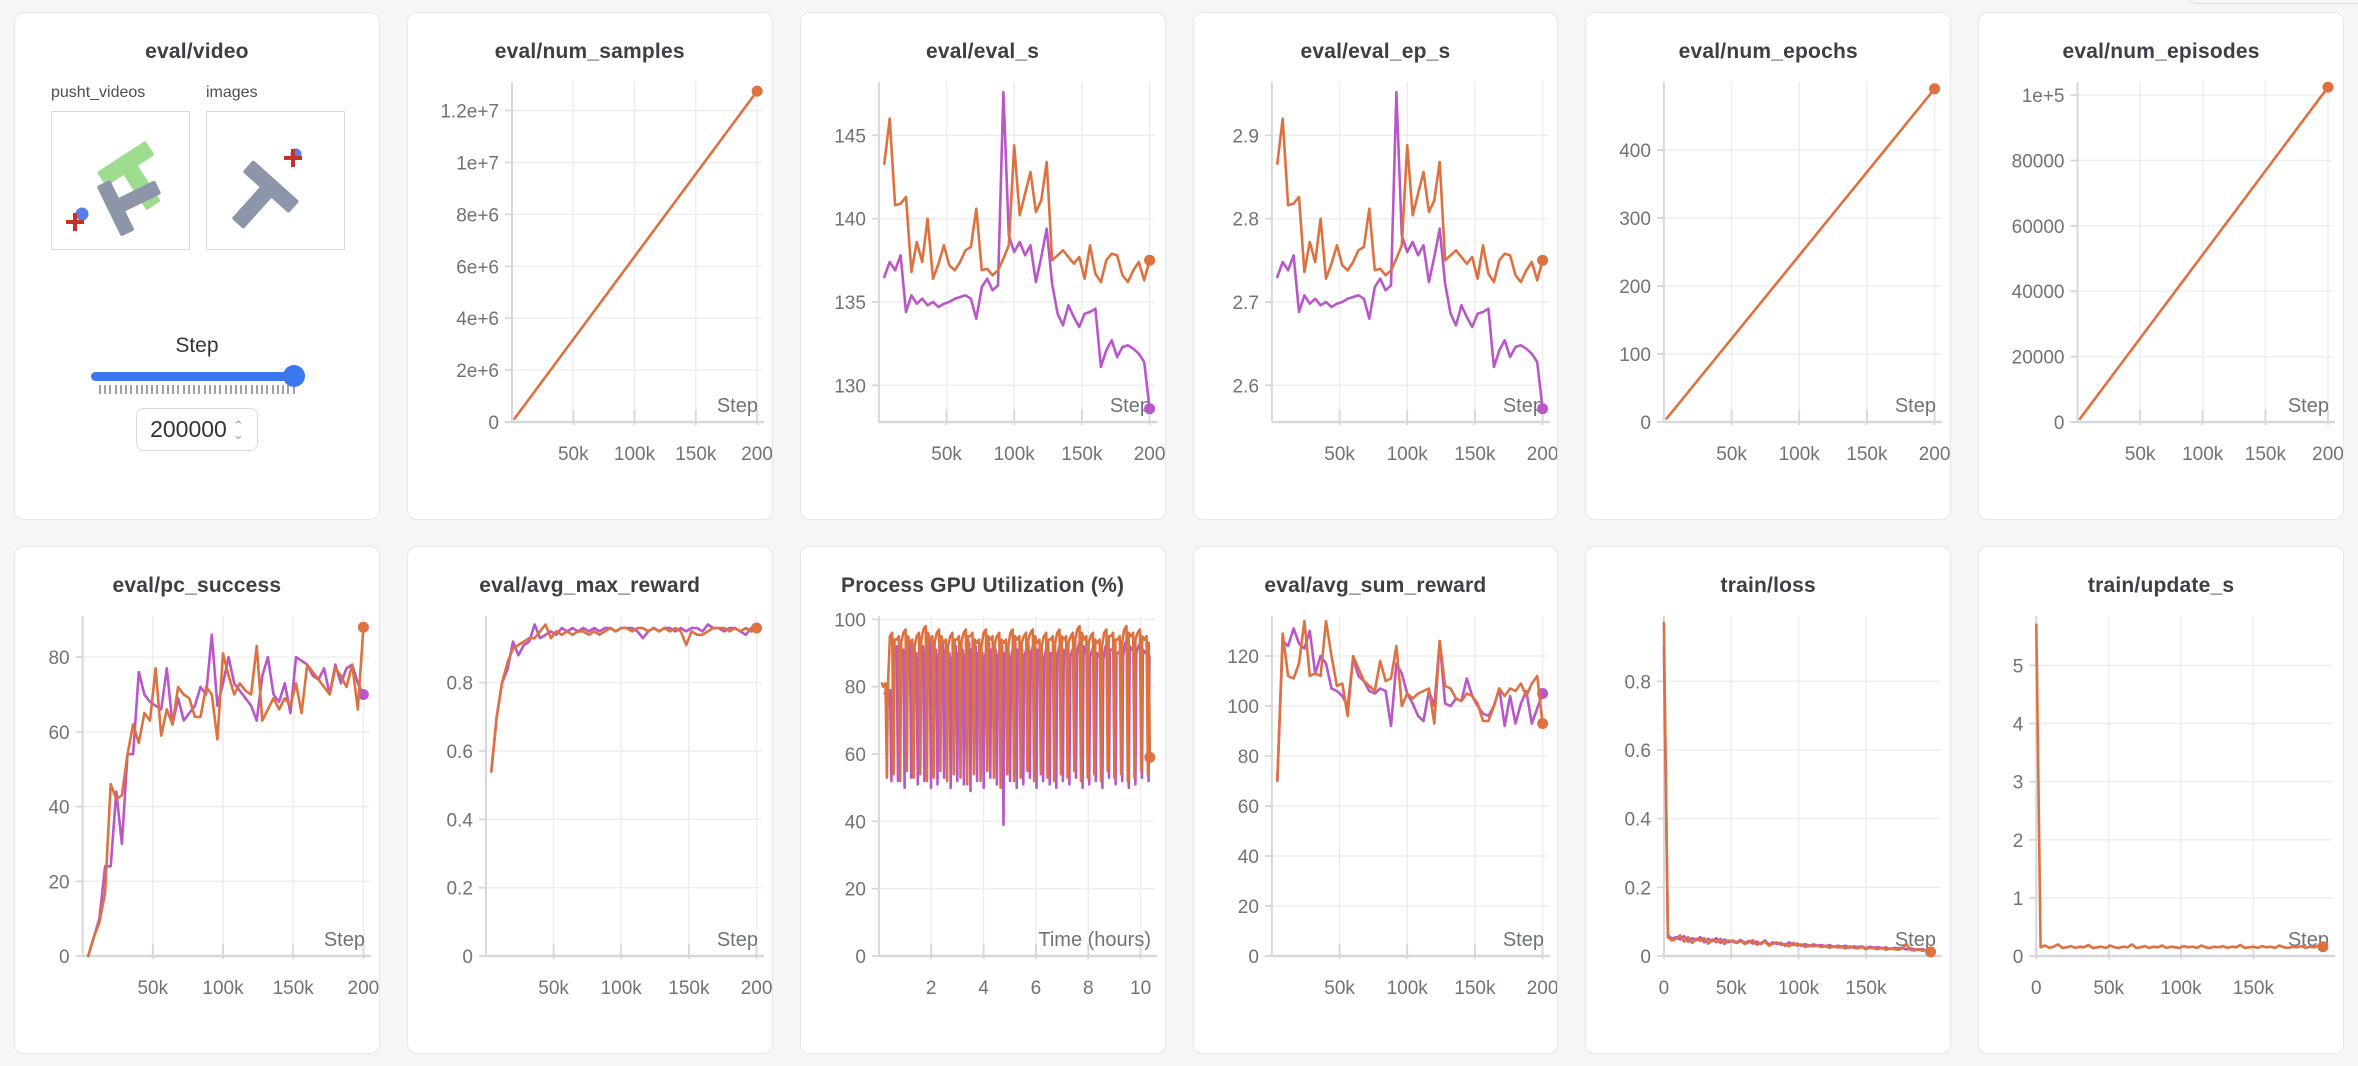 This screenshot has width=2358, height=1066. Describe the element at coordinates (196, 429) in the screenshot. I see `step-number-input: 200000 ⌃ ⌄` at that location.